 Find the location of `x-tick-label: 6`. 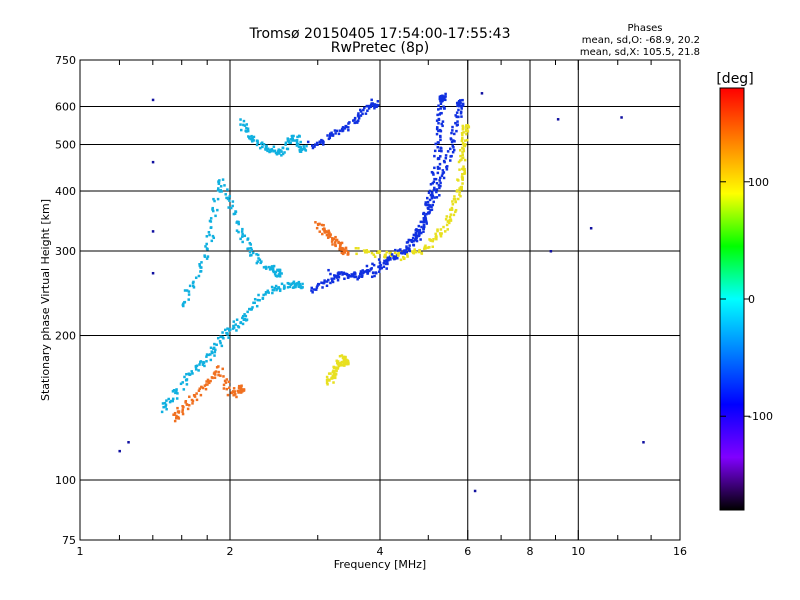

x-tick-label: 6 is located at coordinates (467, 551).